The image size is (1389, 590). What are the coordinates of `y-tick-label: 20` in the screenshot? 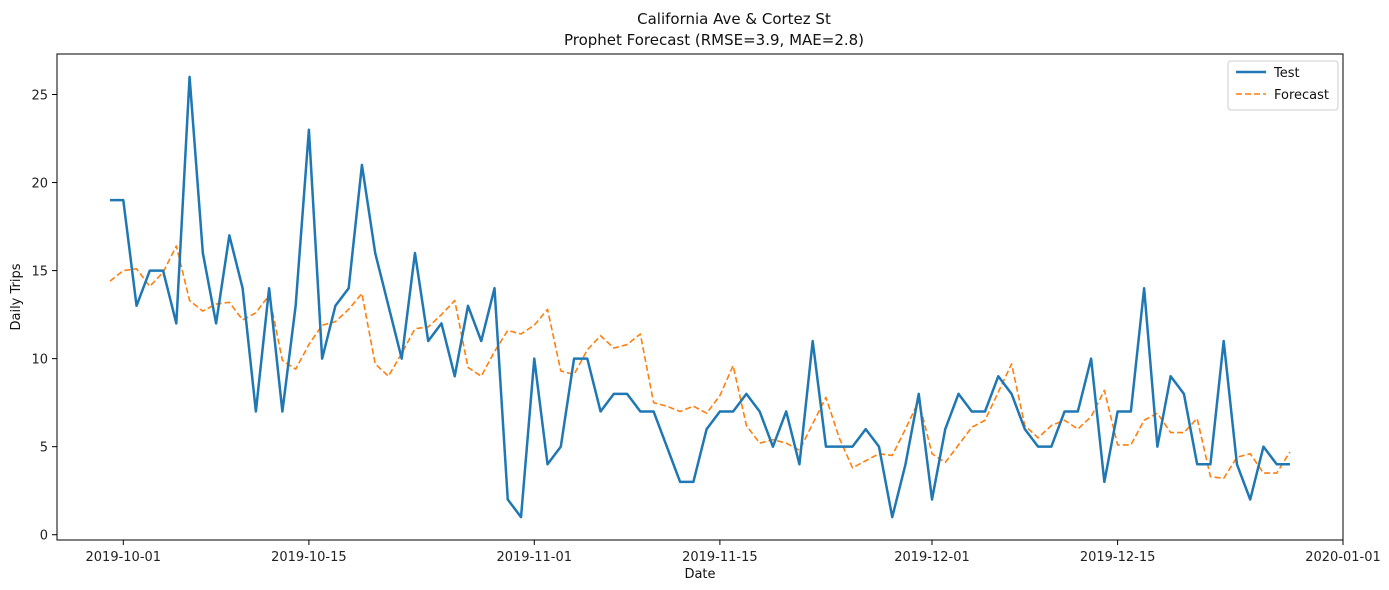 It's located at (39, 184).